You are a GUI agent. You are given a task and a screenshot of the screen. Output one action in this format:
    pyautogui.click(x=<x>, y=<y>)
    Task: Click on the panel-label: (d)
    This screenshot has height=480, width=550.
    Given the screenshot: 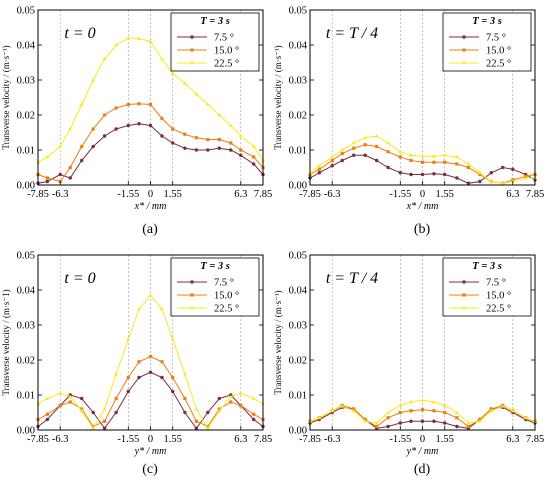 What is the action you would take?
    pyautogui.click(x=422, y=469)
    